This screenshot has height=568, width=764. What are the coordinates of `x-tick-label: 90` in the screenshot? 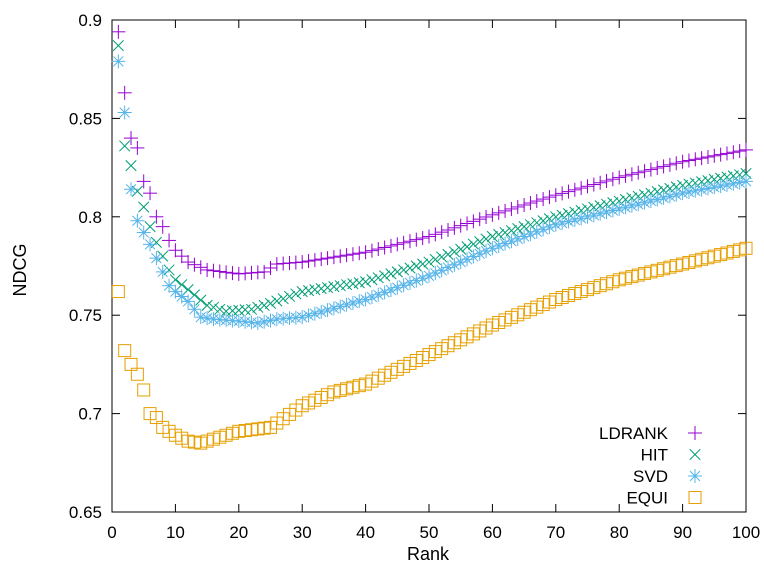 It's located at (682, 532).